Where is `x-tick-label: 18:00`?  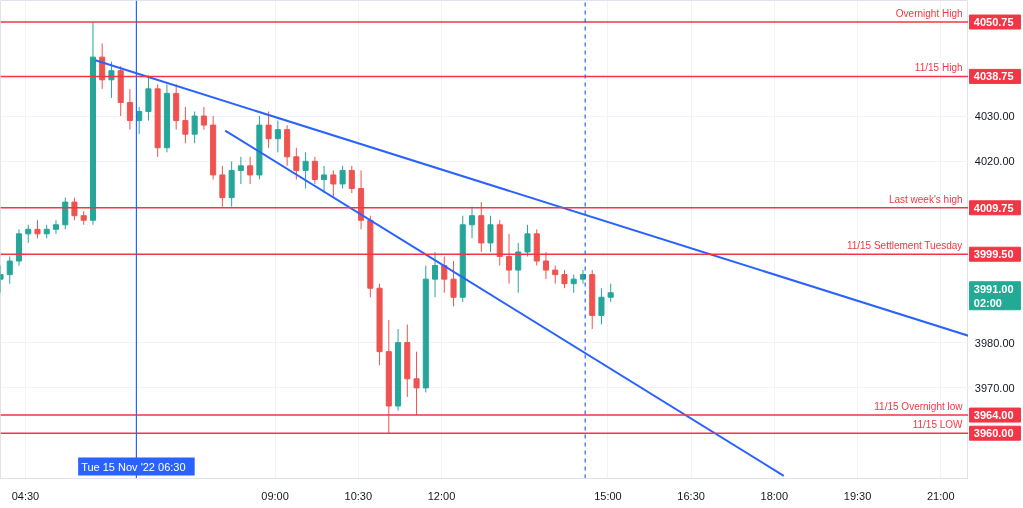 x-tick-label: 18:00 is located at coordinates (774, 495).